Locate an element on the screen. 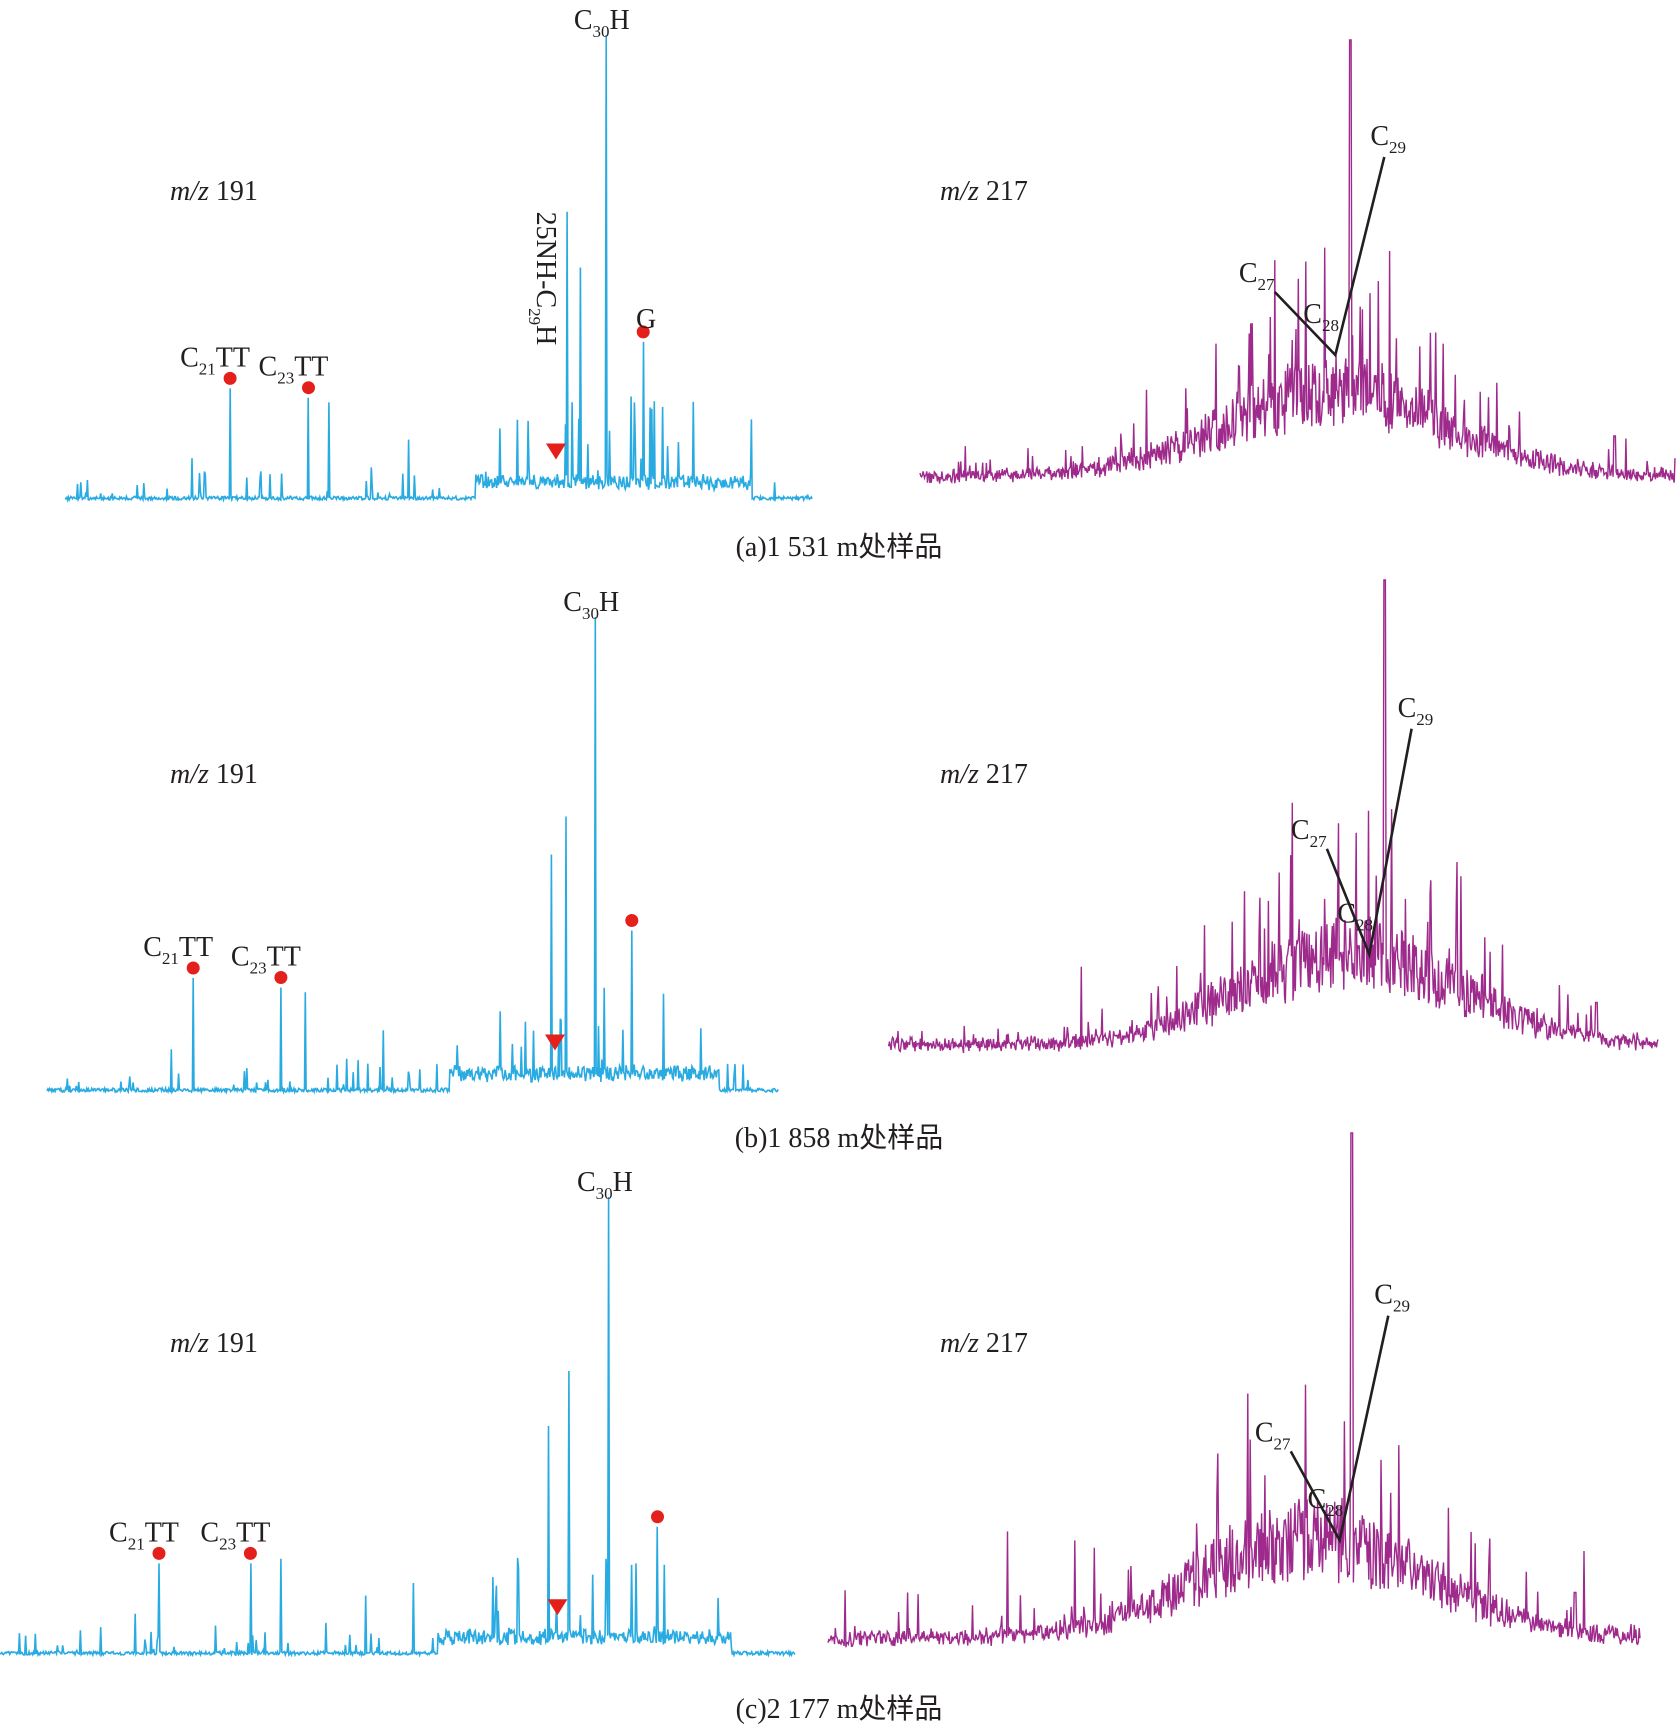  panel-a-m217-label: m/z 217 is located at coordinates (984, 191).